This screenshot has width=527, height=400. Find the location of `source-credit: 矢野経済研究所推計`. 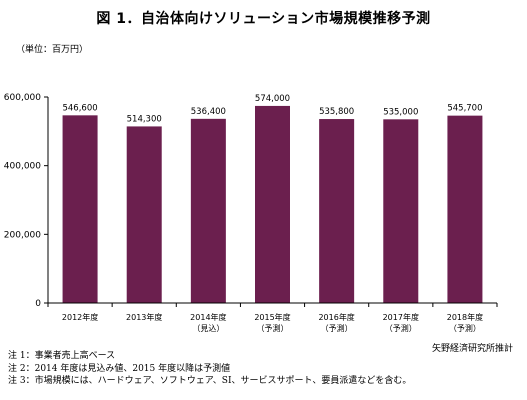

source-credit: 矢野経済研究所推計 is located at coordinates (472, 349).